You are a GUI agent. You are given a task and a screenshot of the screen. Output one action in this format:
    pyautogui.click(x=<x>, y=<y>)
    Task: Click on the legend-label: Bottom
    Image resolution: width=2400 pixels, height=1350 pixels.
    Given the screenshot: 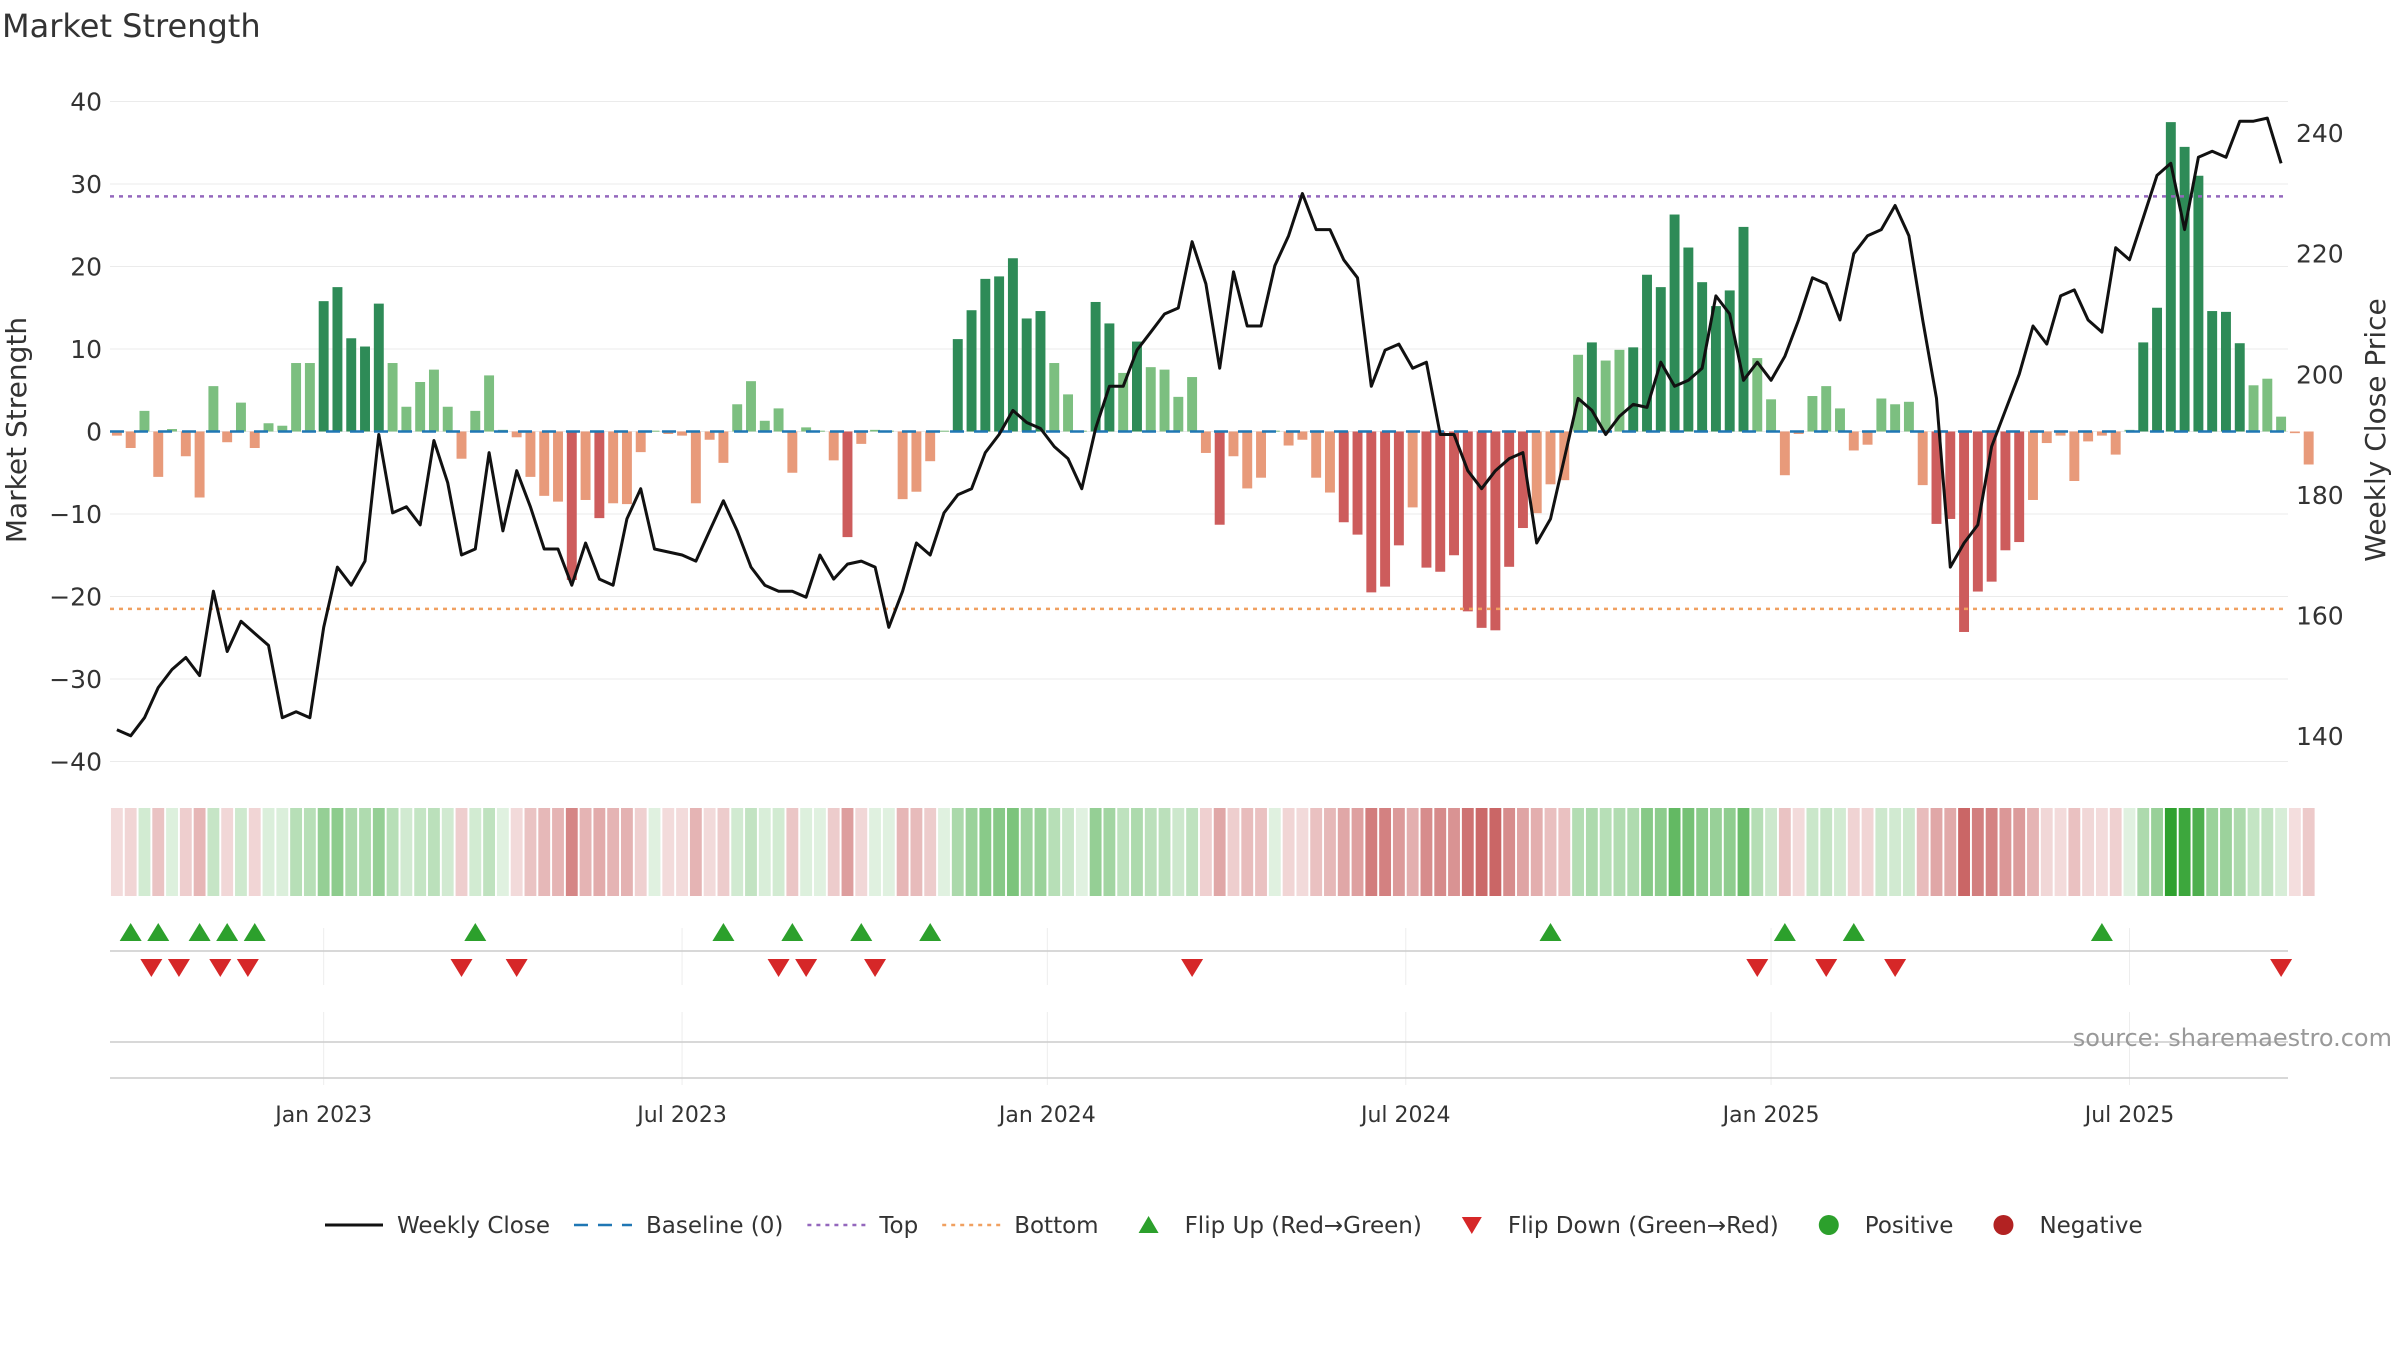 What is the action you would take?
    pyautogui.click(x=1056, y=1226)
    